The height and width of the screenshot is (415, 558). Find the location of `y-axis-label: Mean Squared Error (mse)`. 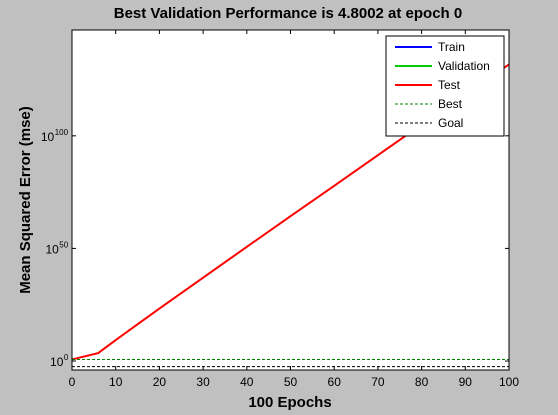

y-axis-label: Mean Squared Error (mse) is located at coordinates (25, 200).